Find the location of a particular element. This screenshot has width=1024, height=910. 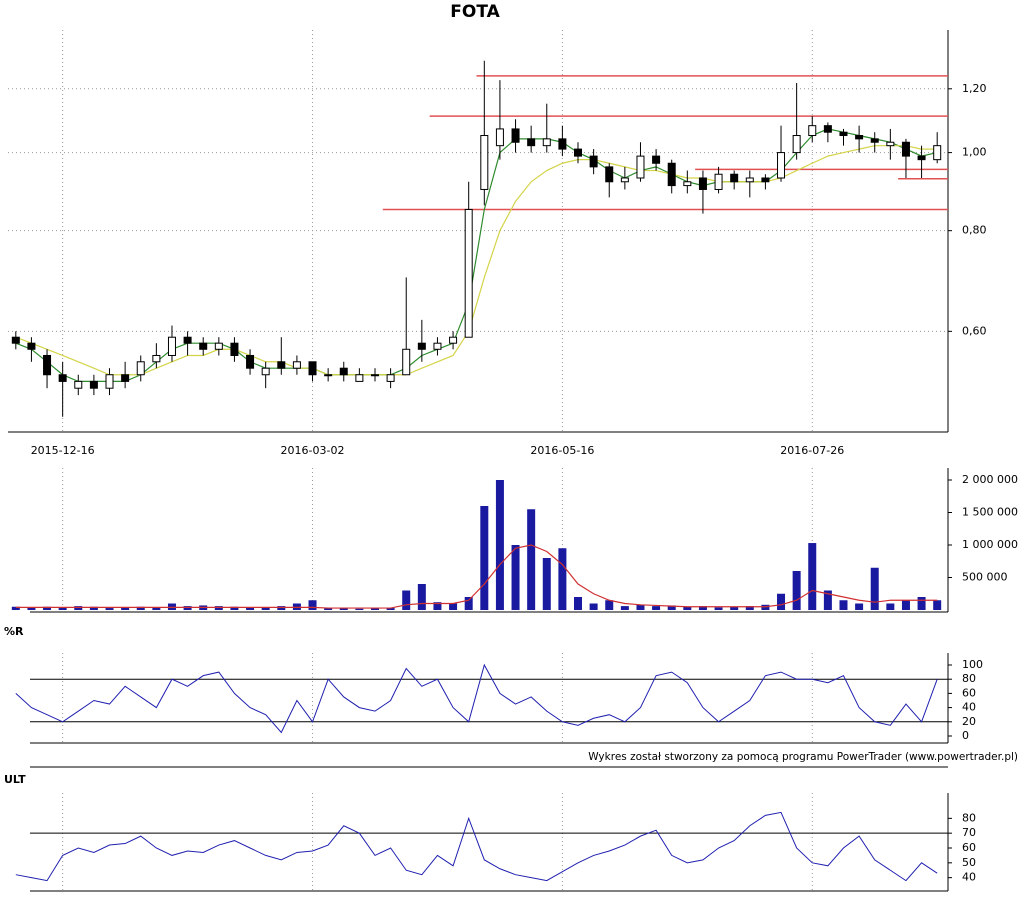

y-tick-label: 1,20 is located at coordinates (974, 88).